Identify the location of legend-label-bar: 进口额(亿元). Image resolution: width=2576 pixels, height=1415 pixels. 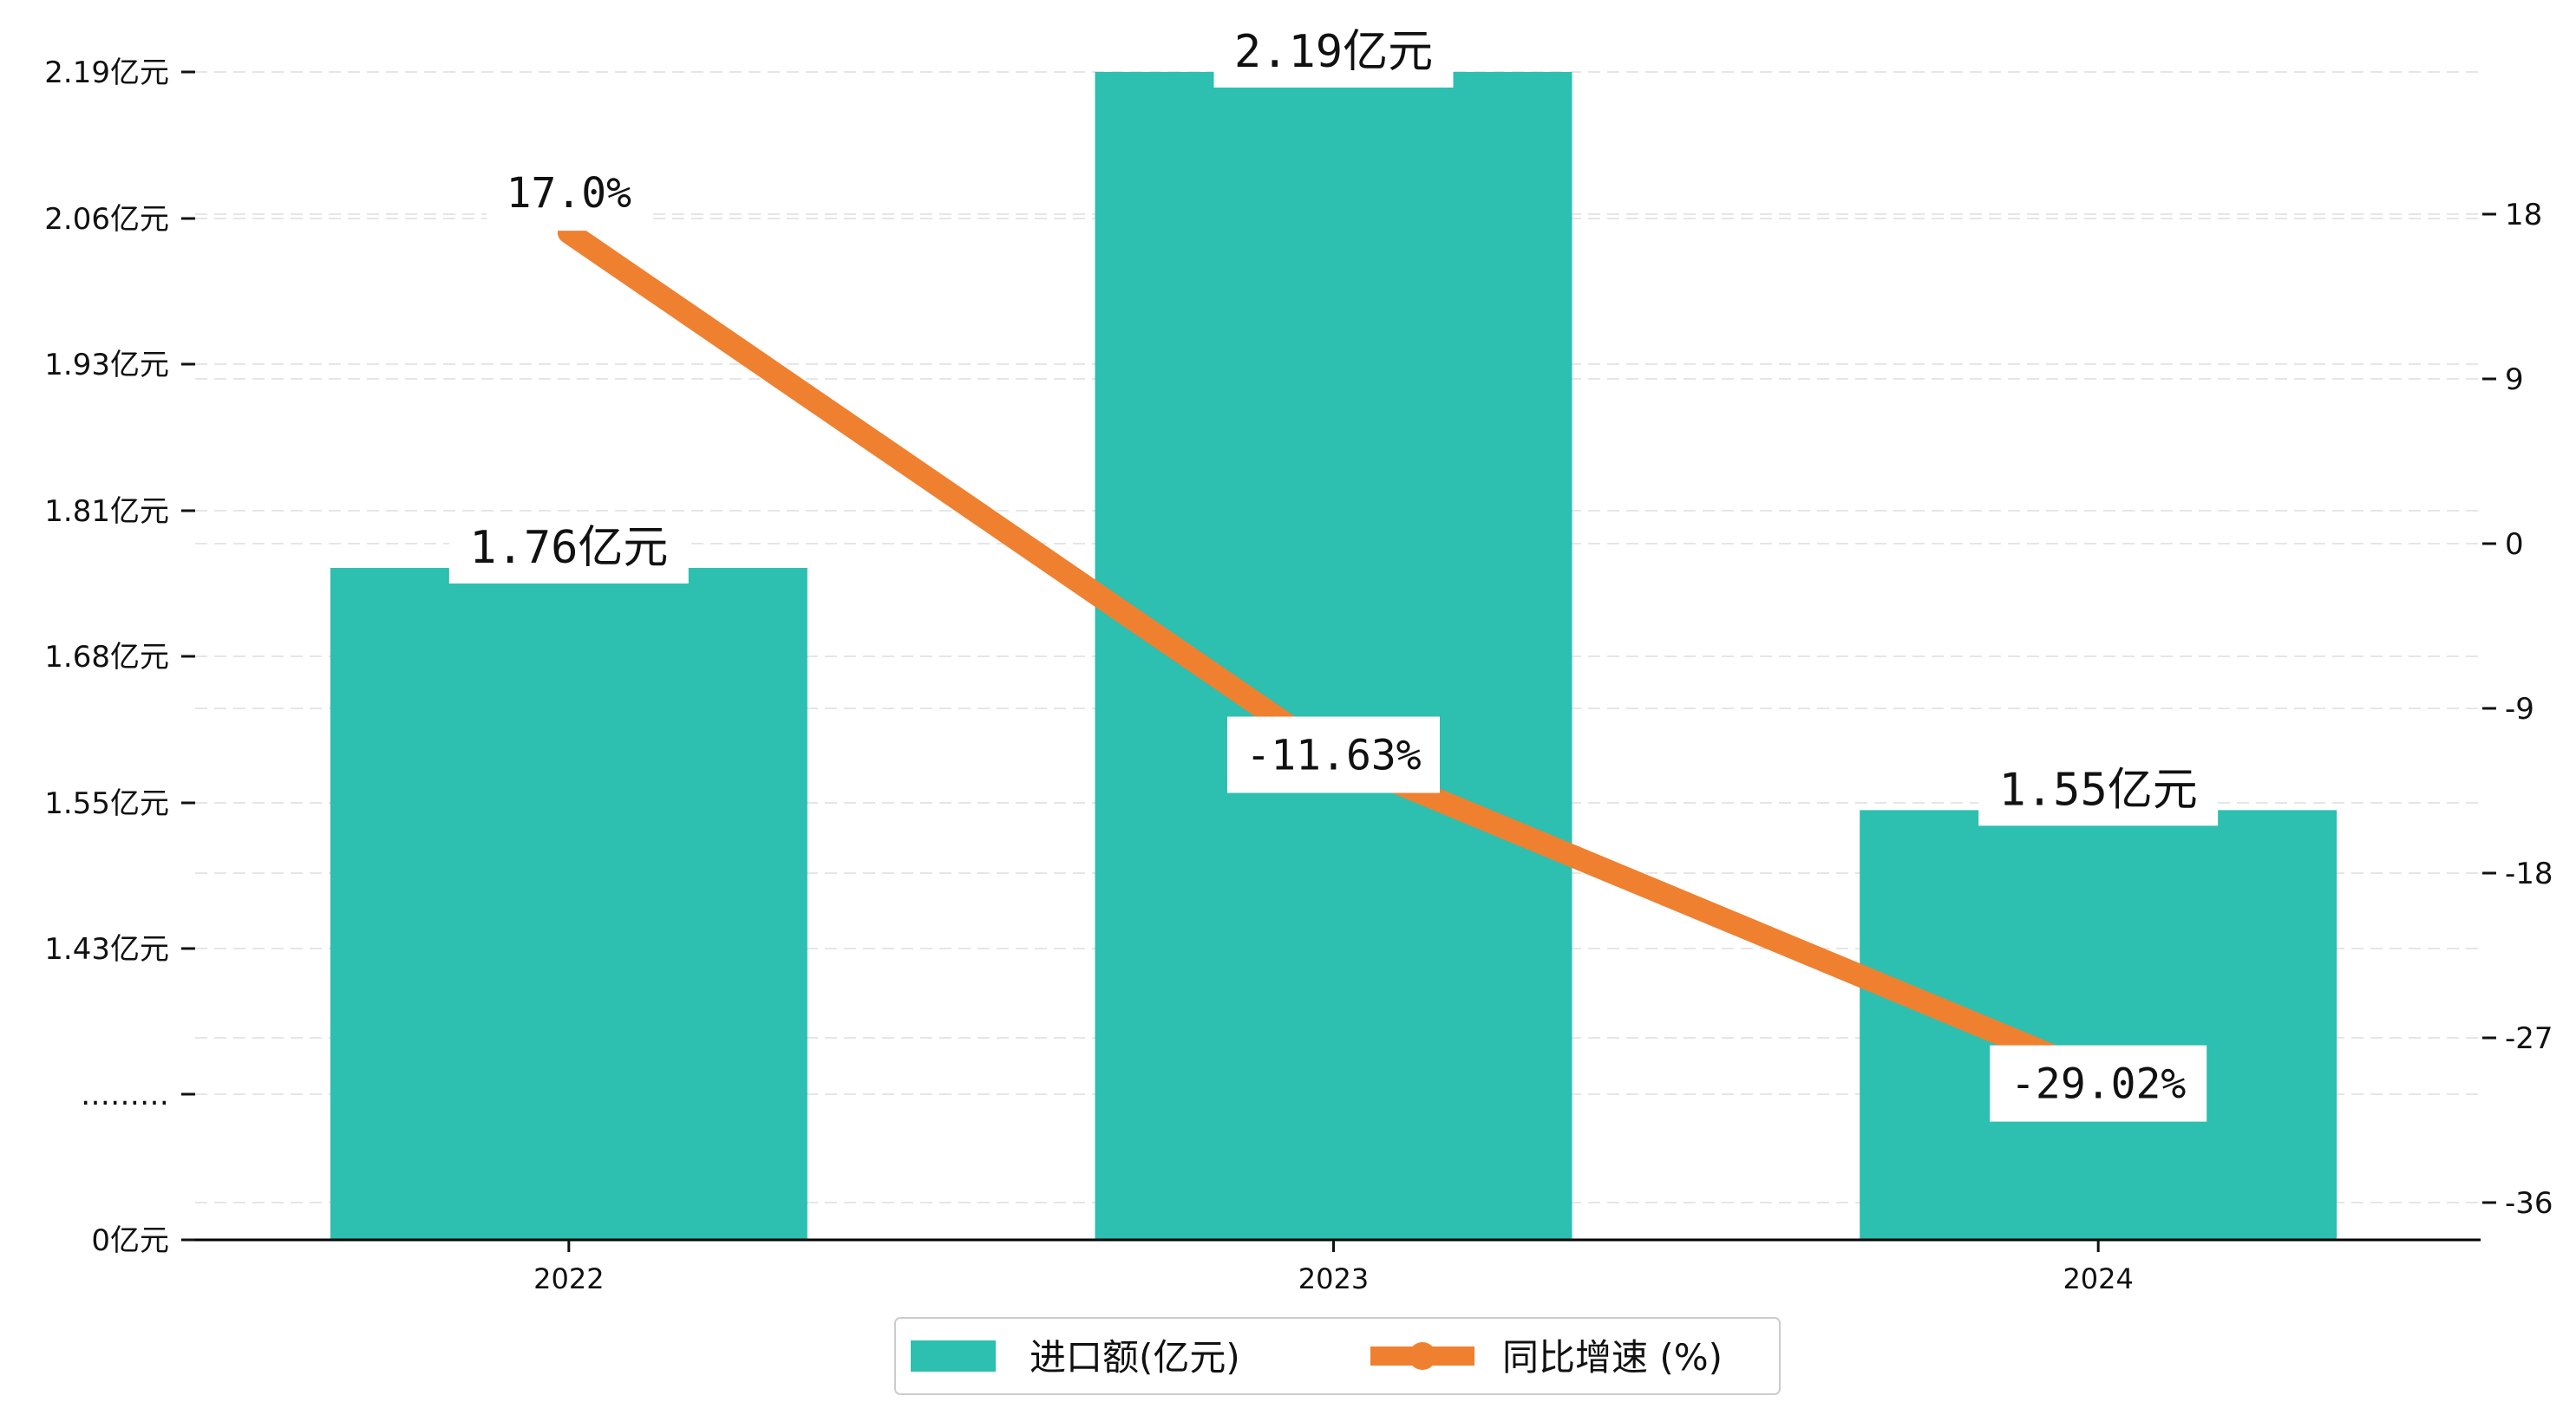
(1135, 1357).